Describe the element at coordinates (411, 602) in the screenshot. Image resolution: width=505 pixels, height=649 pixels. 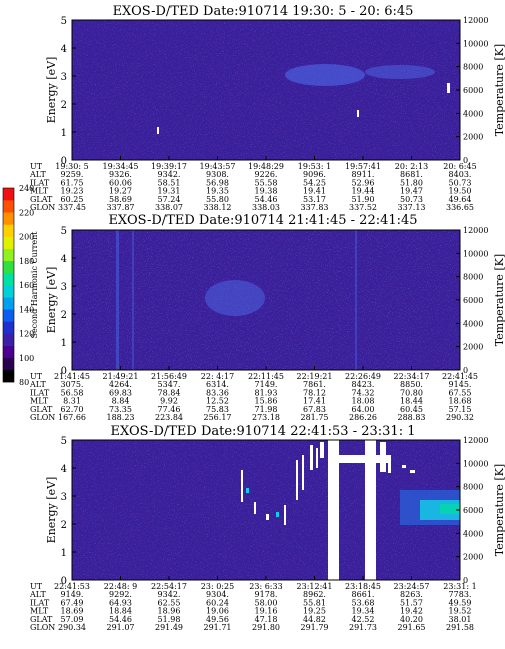
I see `ephemeris-value: 51.57` at that location.